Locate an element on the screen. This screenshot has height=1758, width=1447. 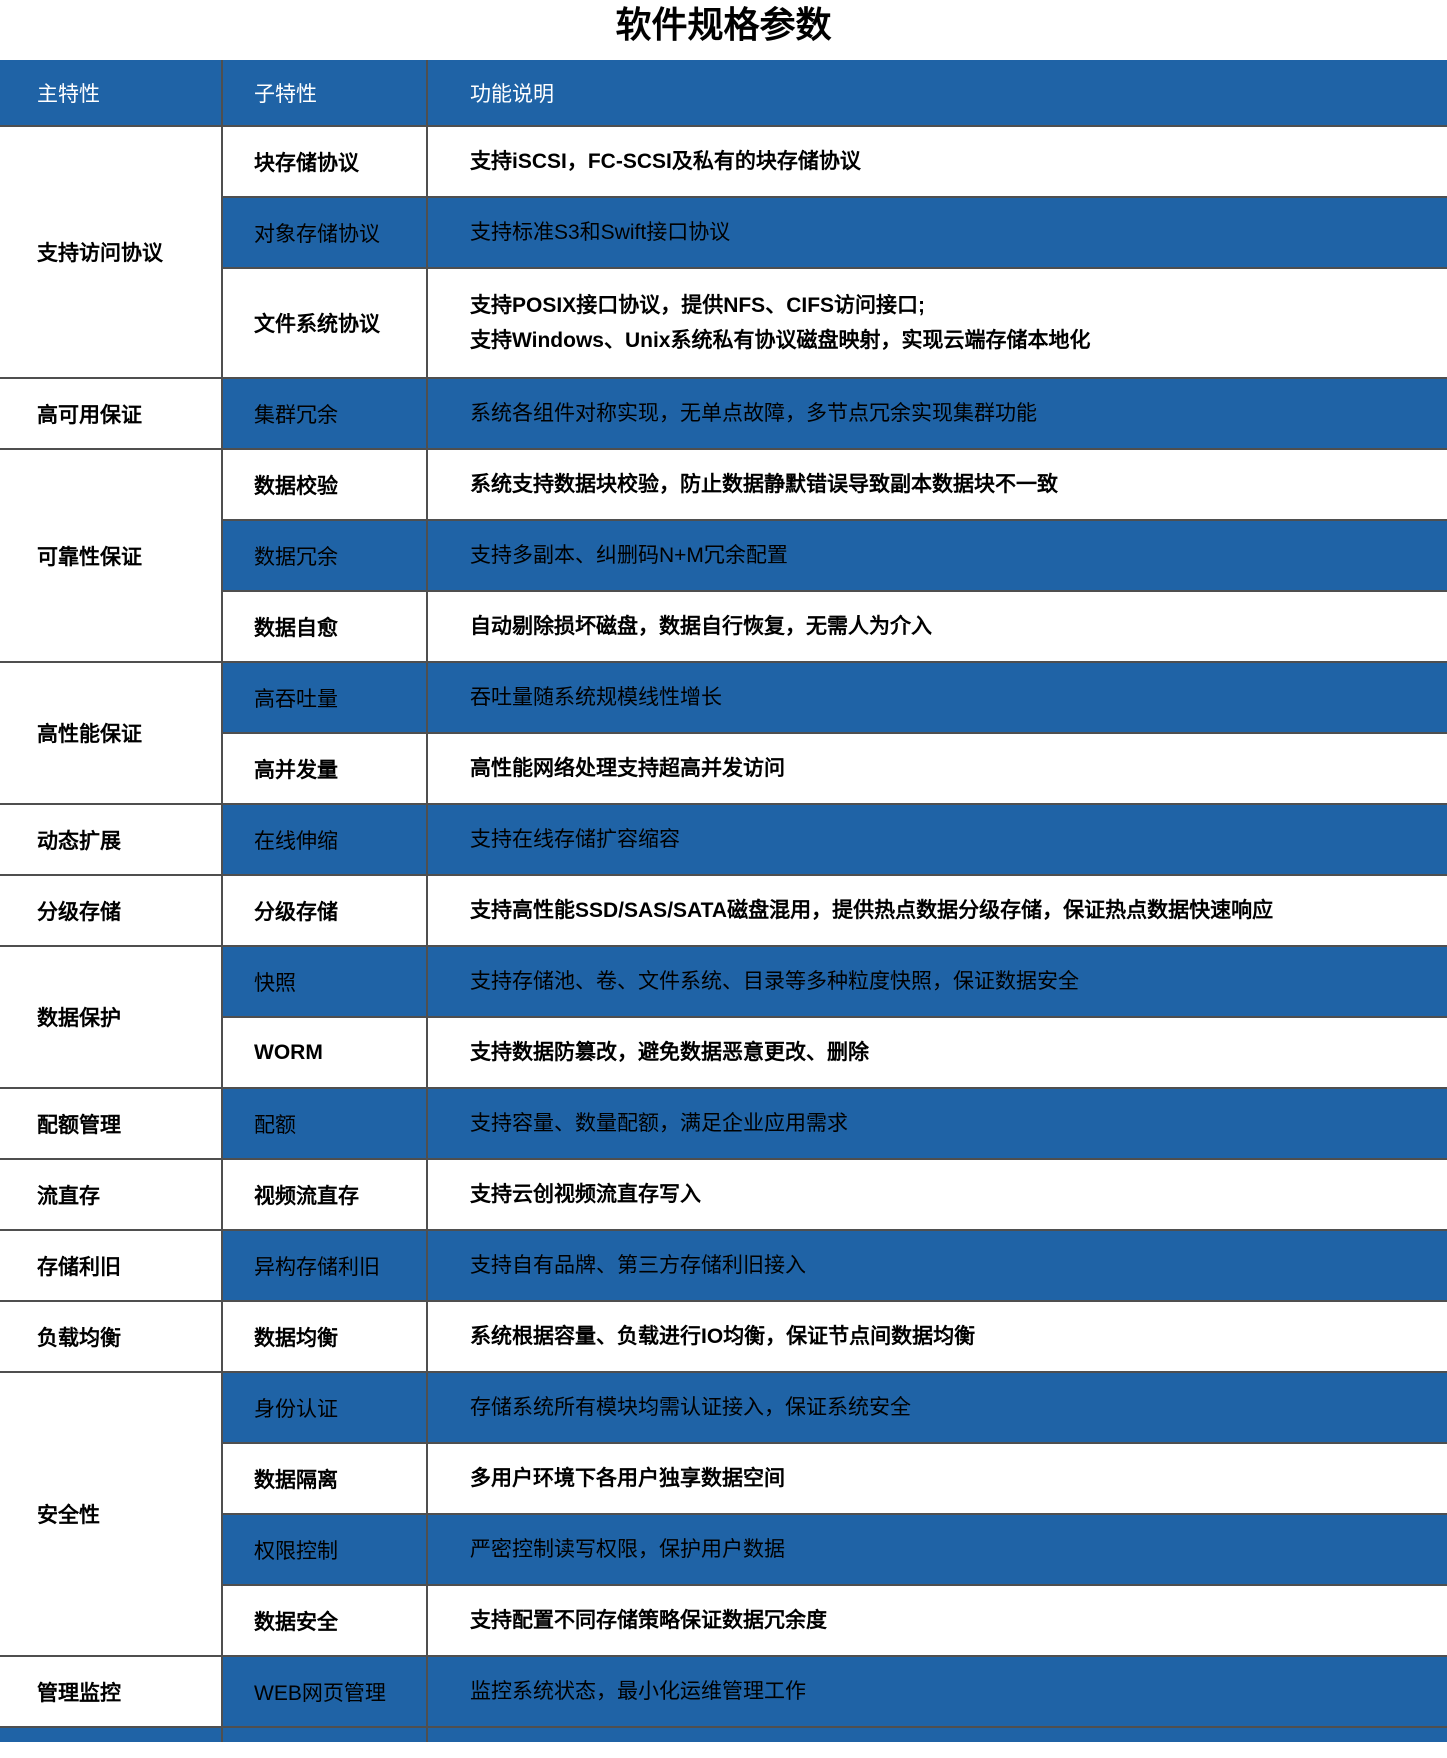
cutoff-next-row is located at coordinates (723, 1734).